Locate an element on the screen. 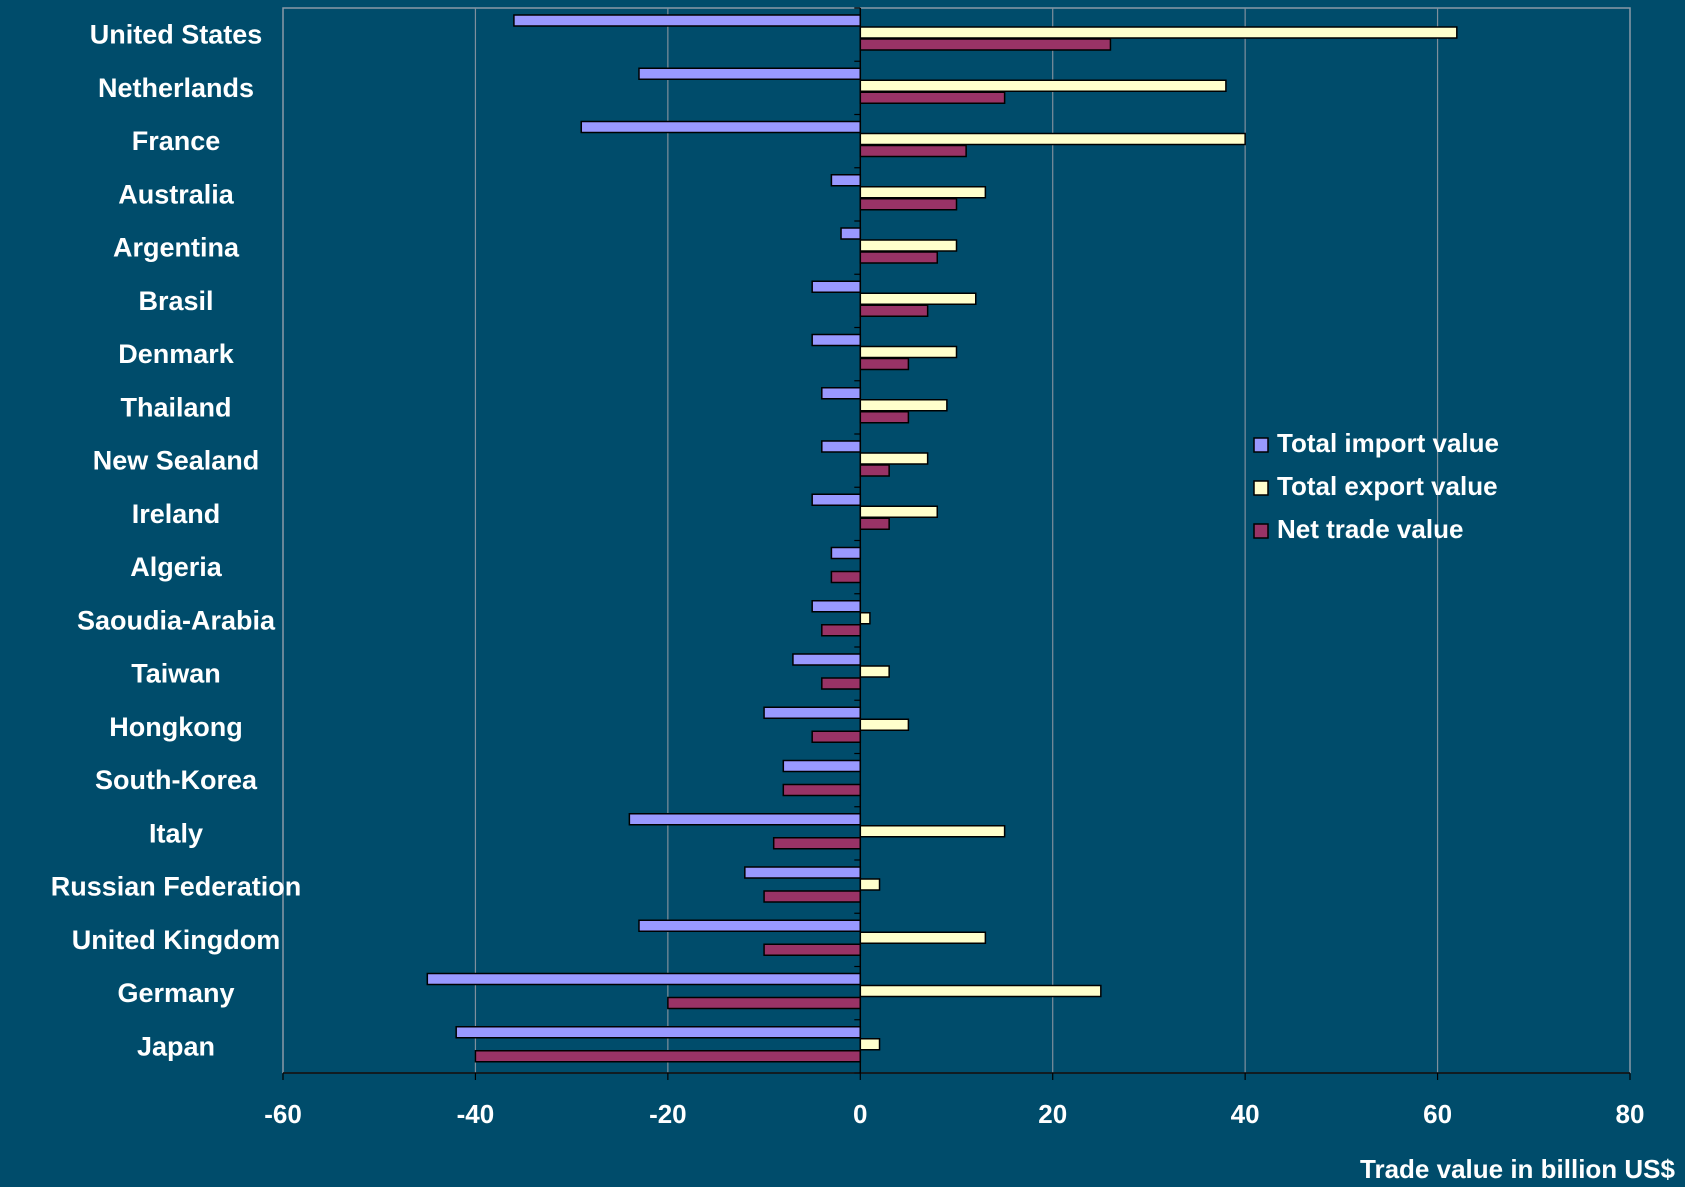 The image size is (1685, 1187). bar-total-import-value-argentina is located at coordinates (851, 233).